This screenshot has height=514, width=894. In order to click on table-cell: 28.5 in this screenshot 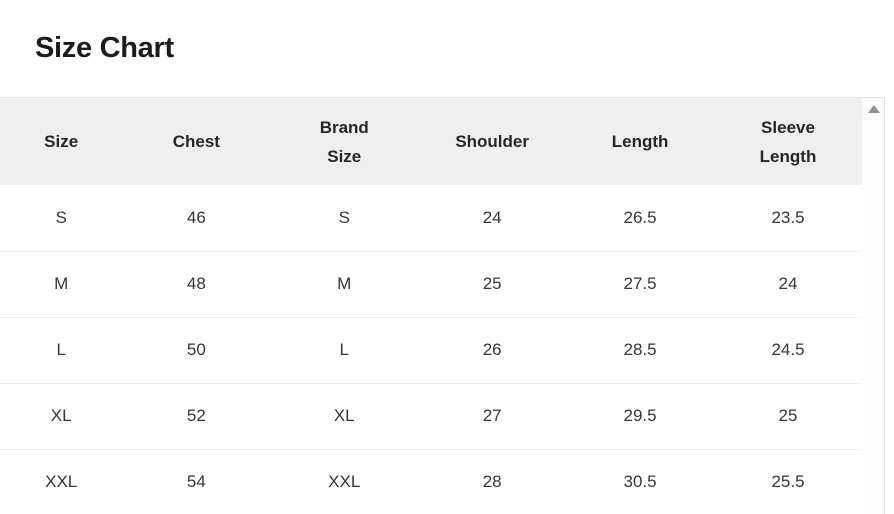, I will do `click(640, 349)`.